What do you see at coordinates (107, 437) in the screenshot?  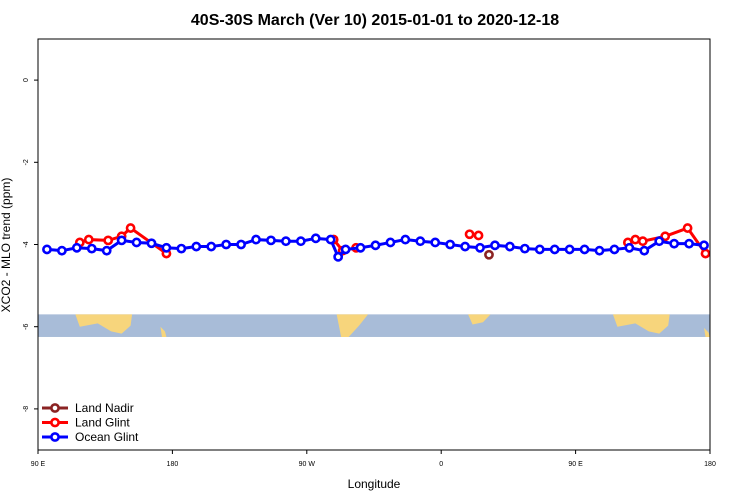 I see `legend-label: Ocean Glint` at bounding box center [107, 437].